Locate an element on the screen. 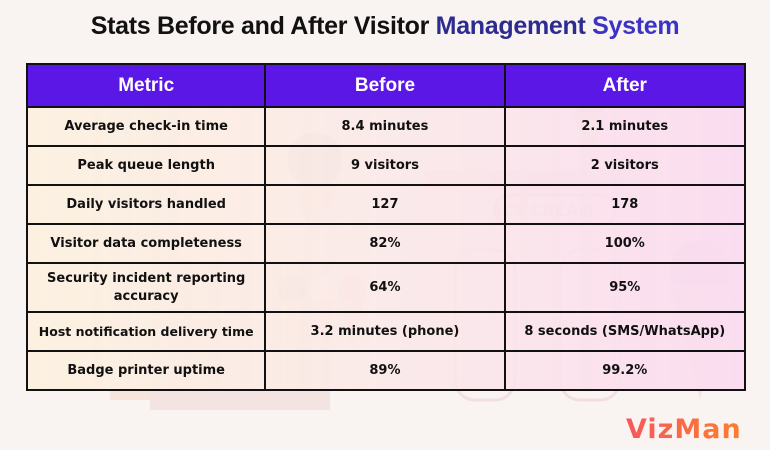 This screenshot has height=450, width=770. after-cell: 95% is located at coordinates (625, 287).